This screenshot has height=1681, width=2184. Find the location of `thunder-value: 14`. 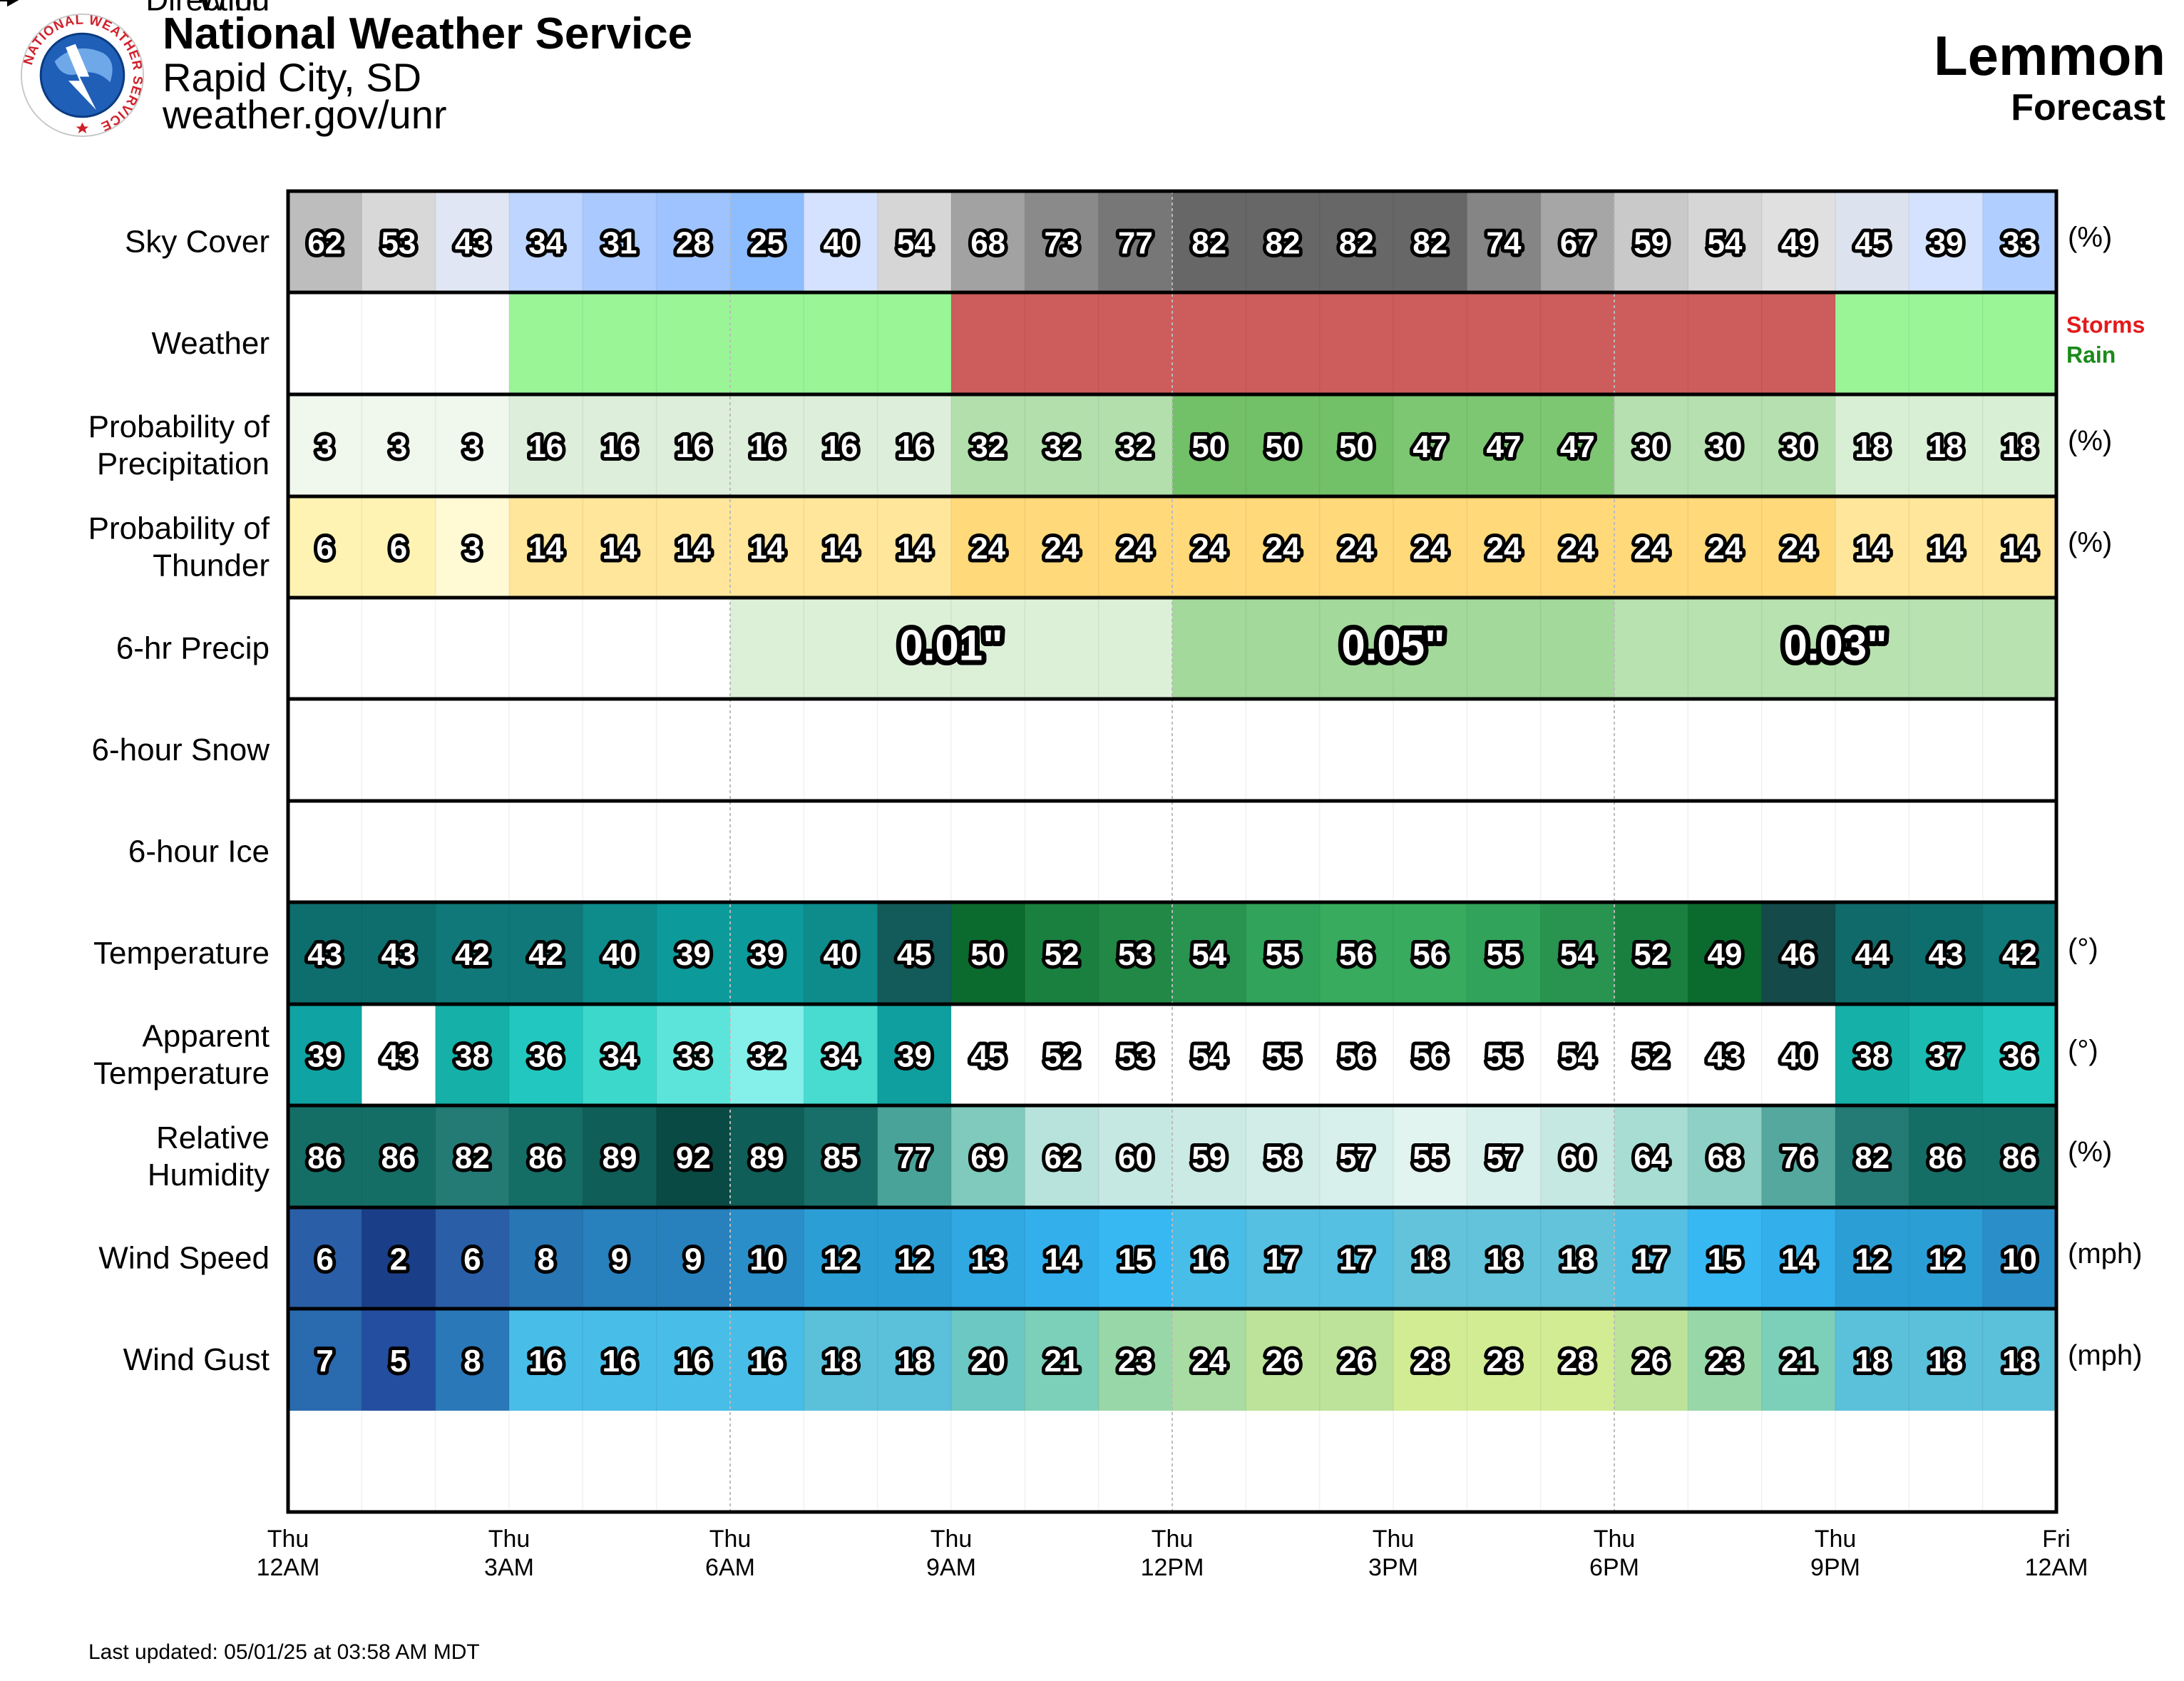

thunder-value: 14 is located at coordinates (2019, 548).